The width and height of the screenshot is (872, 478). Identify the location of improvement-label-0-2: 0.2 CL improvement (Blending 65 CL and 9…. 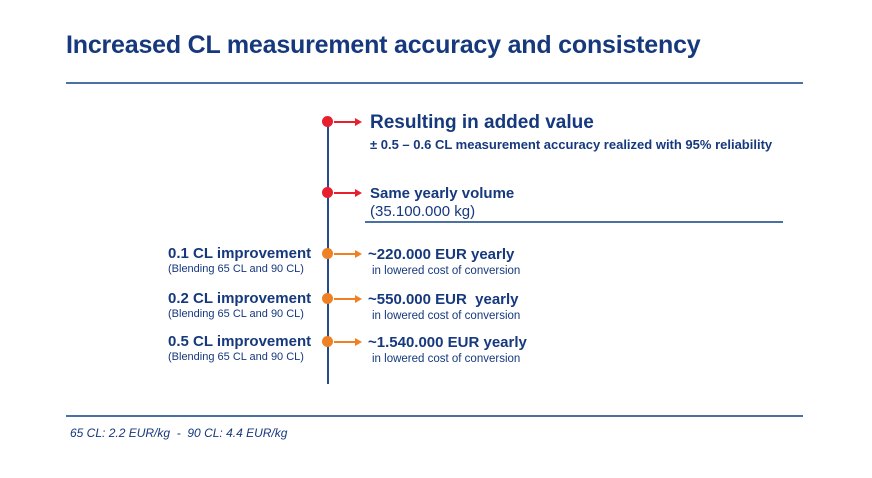
(248, 306).